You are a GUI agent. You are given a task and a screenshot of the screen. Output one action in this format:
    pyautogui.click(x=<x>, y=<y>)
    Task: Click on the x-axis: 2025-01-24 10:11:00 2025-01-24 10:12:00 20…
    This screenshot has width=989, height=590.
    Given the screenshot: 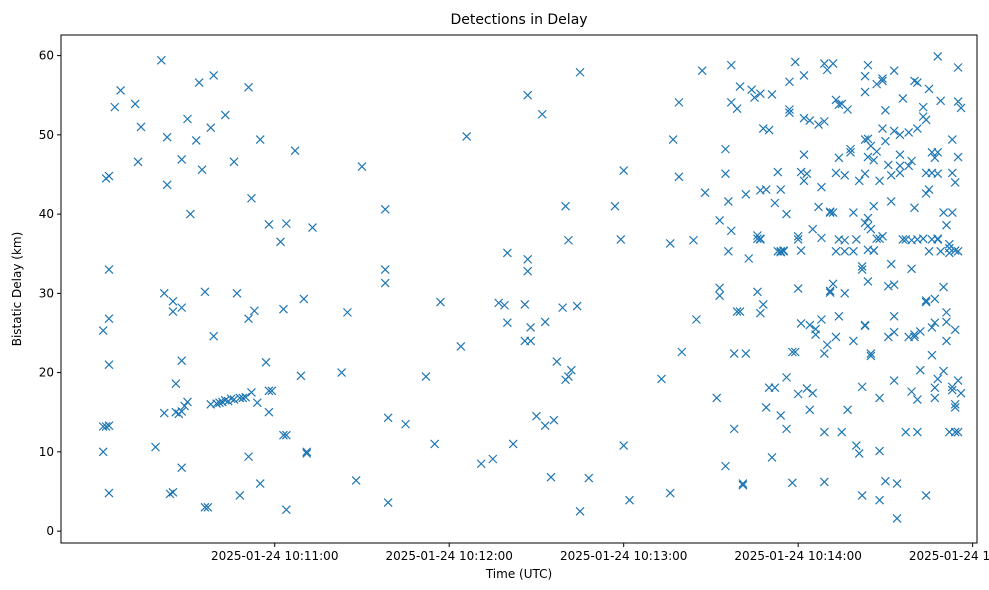 What is the action you would take?
    pyautogui.click(x=600, y=553)
    